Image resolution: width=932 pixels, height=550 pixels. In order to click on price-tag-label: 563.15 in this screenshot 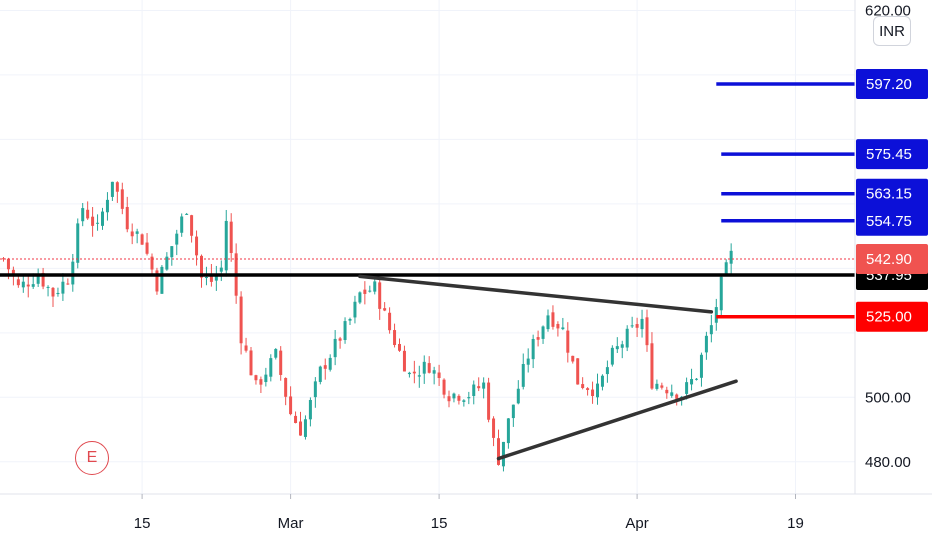, I will do `click(889, 194)`.